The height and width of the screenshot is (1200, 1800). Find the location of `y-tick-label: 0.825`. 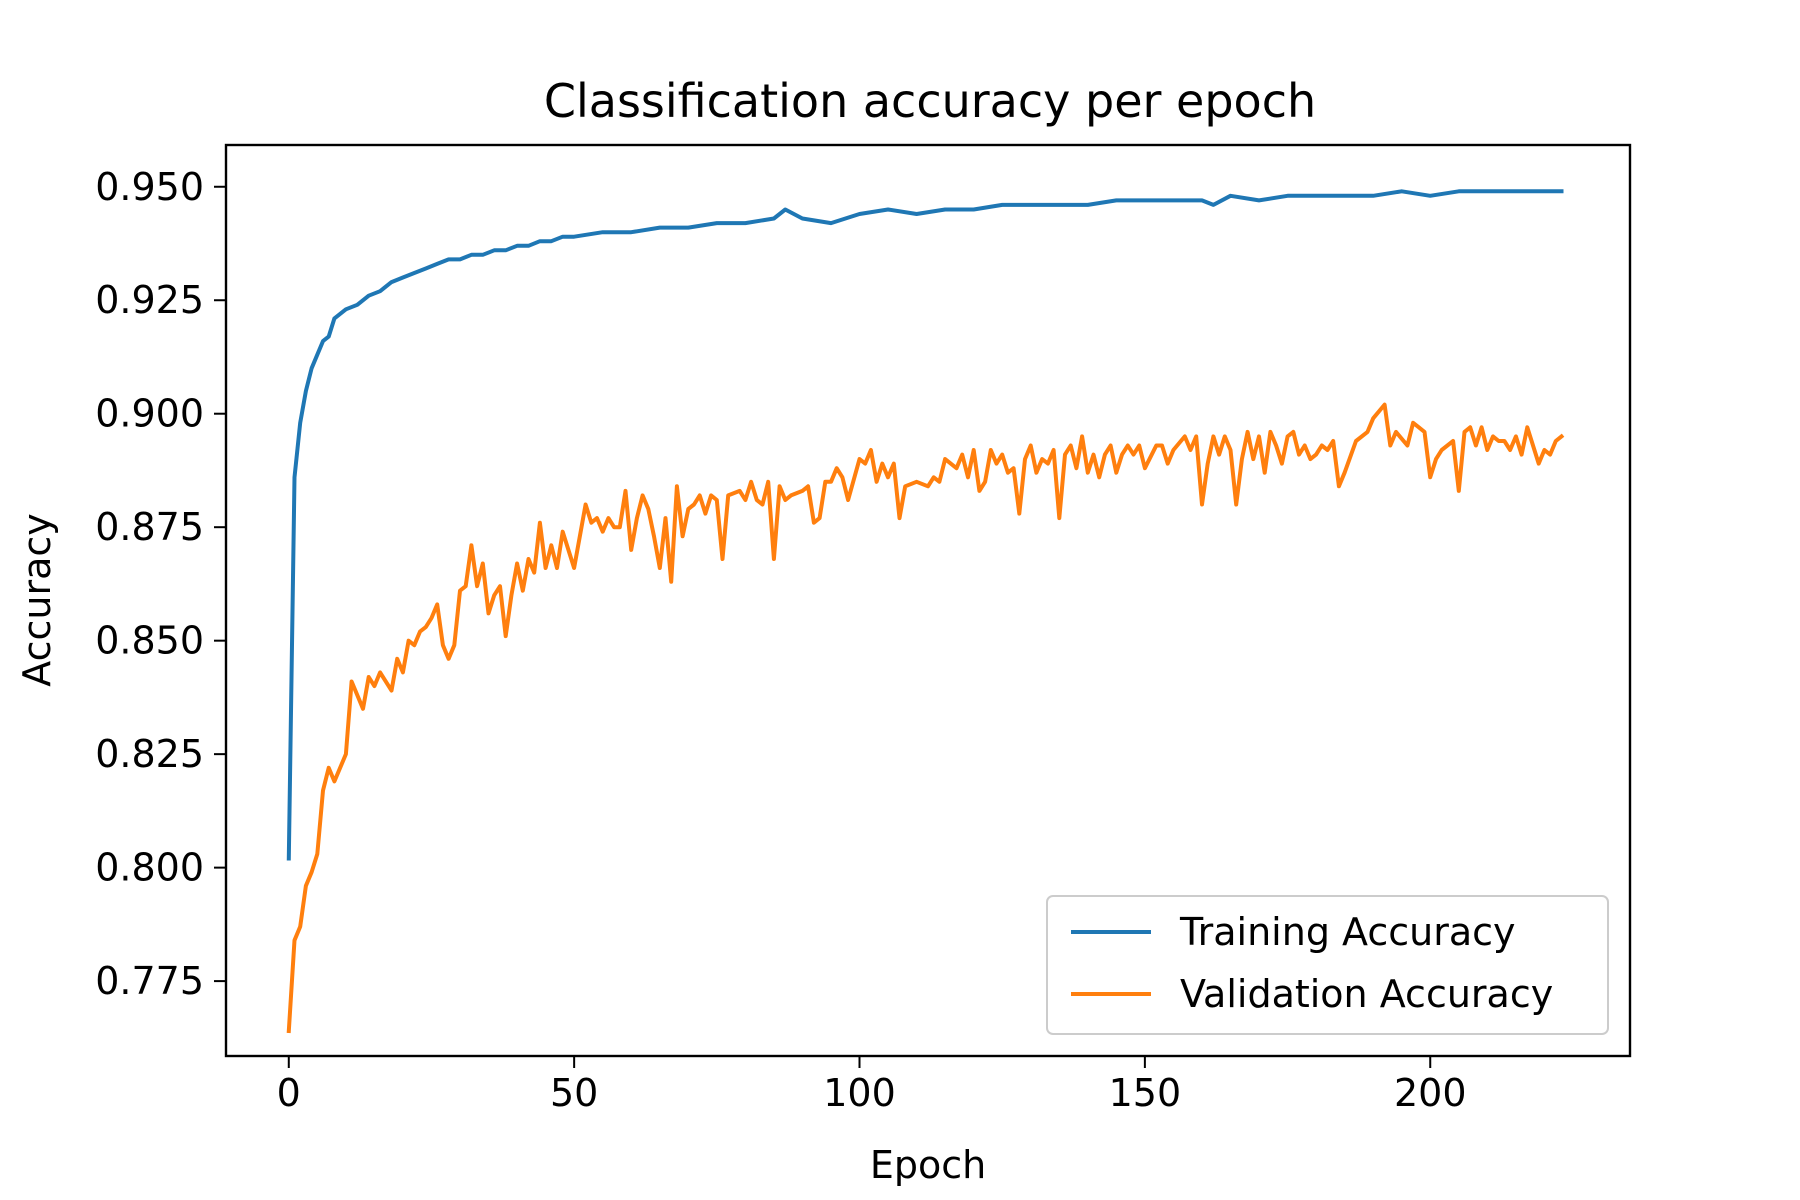

y-tick-label: 0.825 is located at coordinates (149, 754).